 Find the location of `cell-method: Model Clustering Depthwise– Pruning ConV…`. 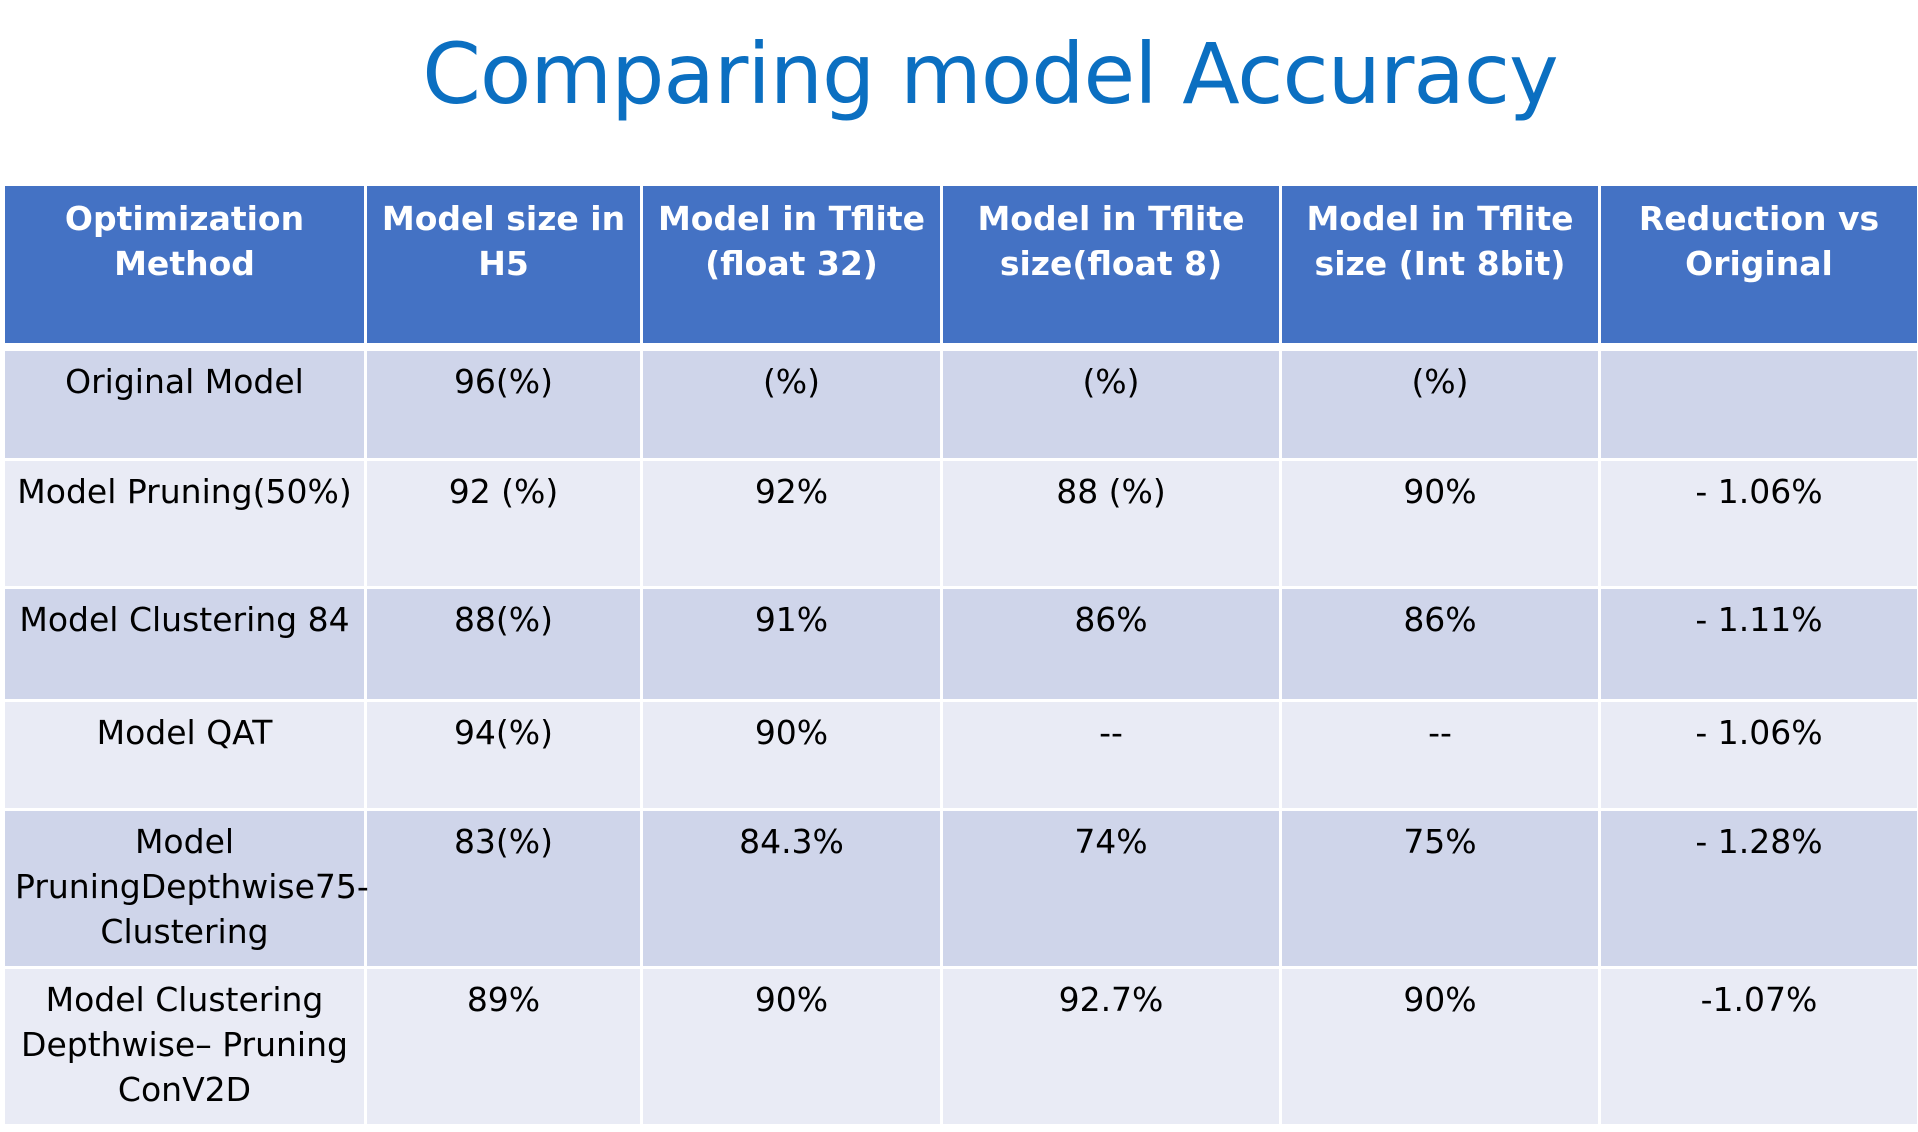

cell-method: Model Clustering Depthwise– Pruning ConV… is located at coordinates (184, 1046).